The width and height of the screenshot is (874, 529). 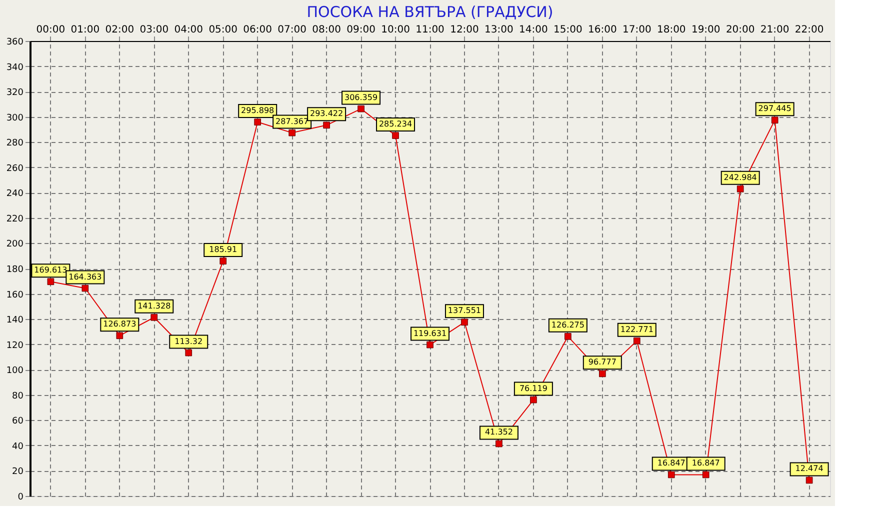 What do you see at coordinates (292, 30) in the screenshot?
I see `x-tick-label: 07:00` at bounding box center [292, 30].